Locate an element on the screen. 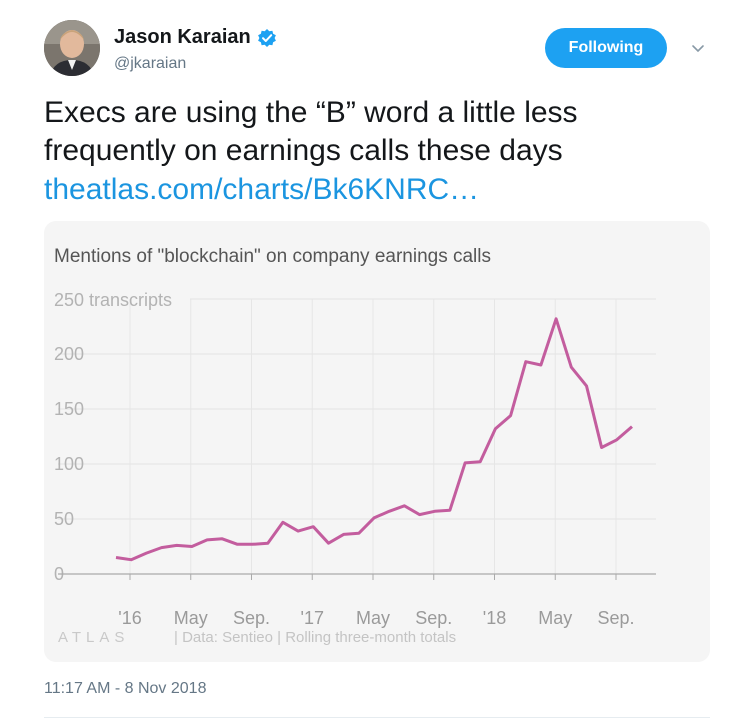 The height and width of the screenshot is (723, 752). divider is located at coordinates (377, 717).